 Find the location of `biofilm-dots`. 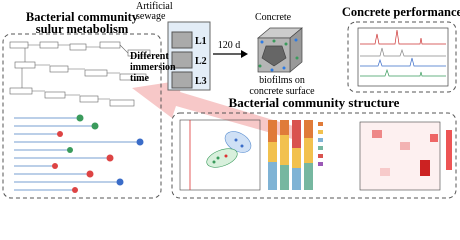

biofilm-dots is located at coordinates (278, 55).